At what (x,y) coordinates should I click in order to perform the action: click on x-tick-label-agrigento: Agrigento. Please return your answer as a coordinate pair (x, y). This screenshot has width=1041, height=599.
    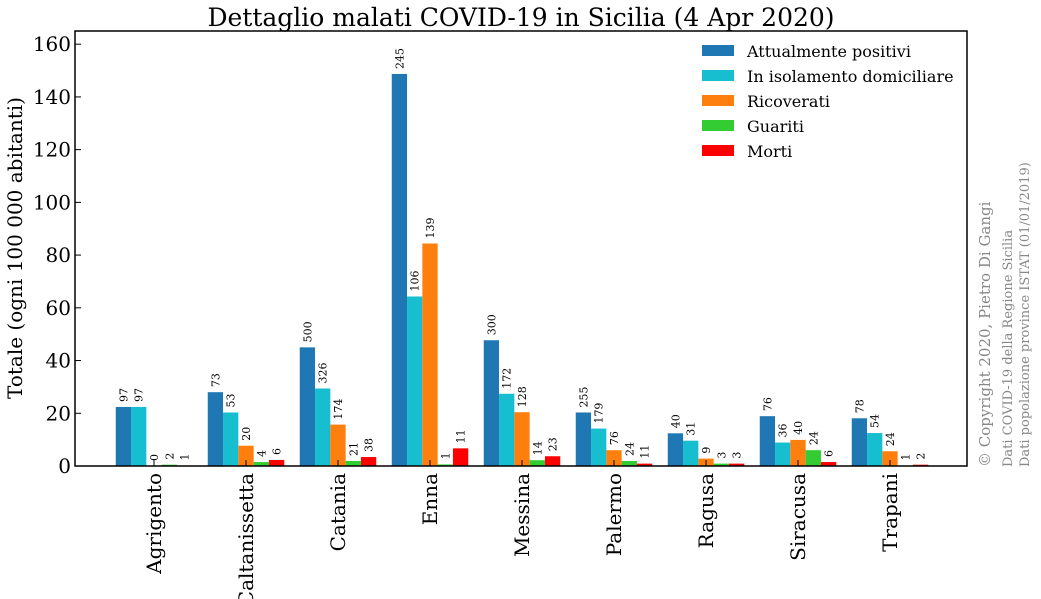
    Looking at the image, I should click on (154, 524).